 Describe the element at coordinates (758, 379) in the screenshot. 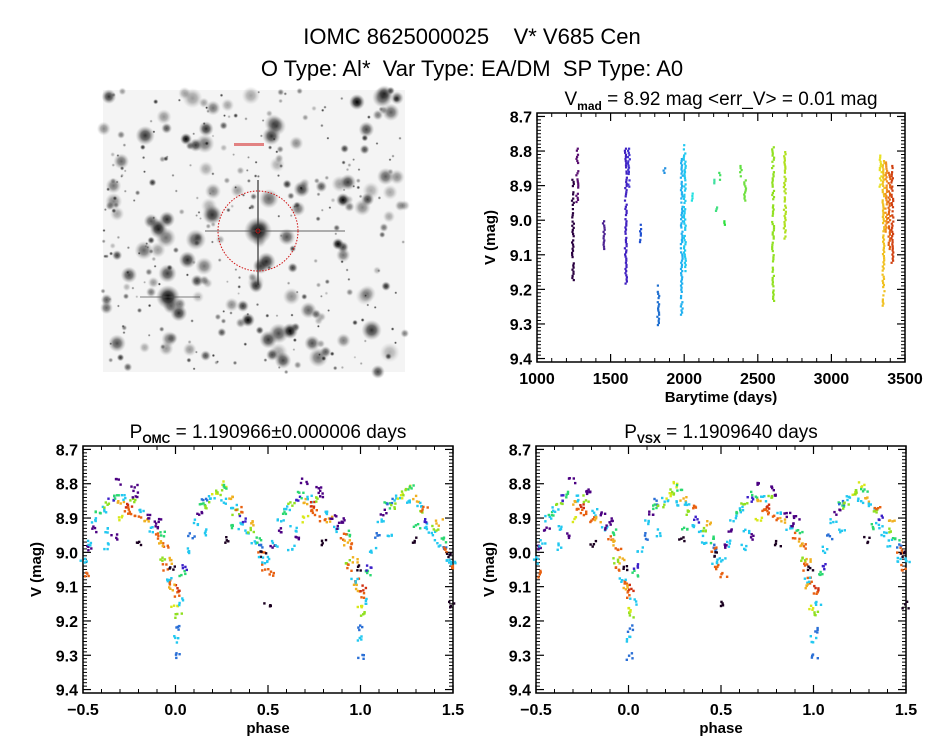

I see `x-tick-label: 2500` at that location.